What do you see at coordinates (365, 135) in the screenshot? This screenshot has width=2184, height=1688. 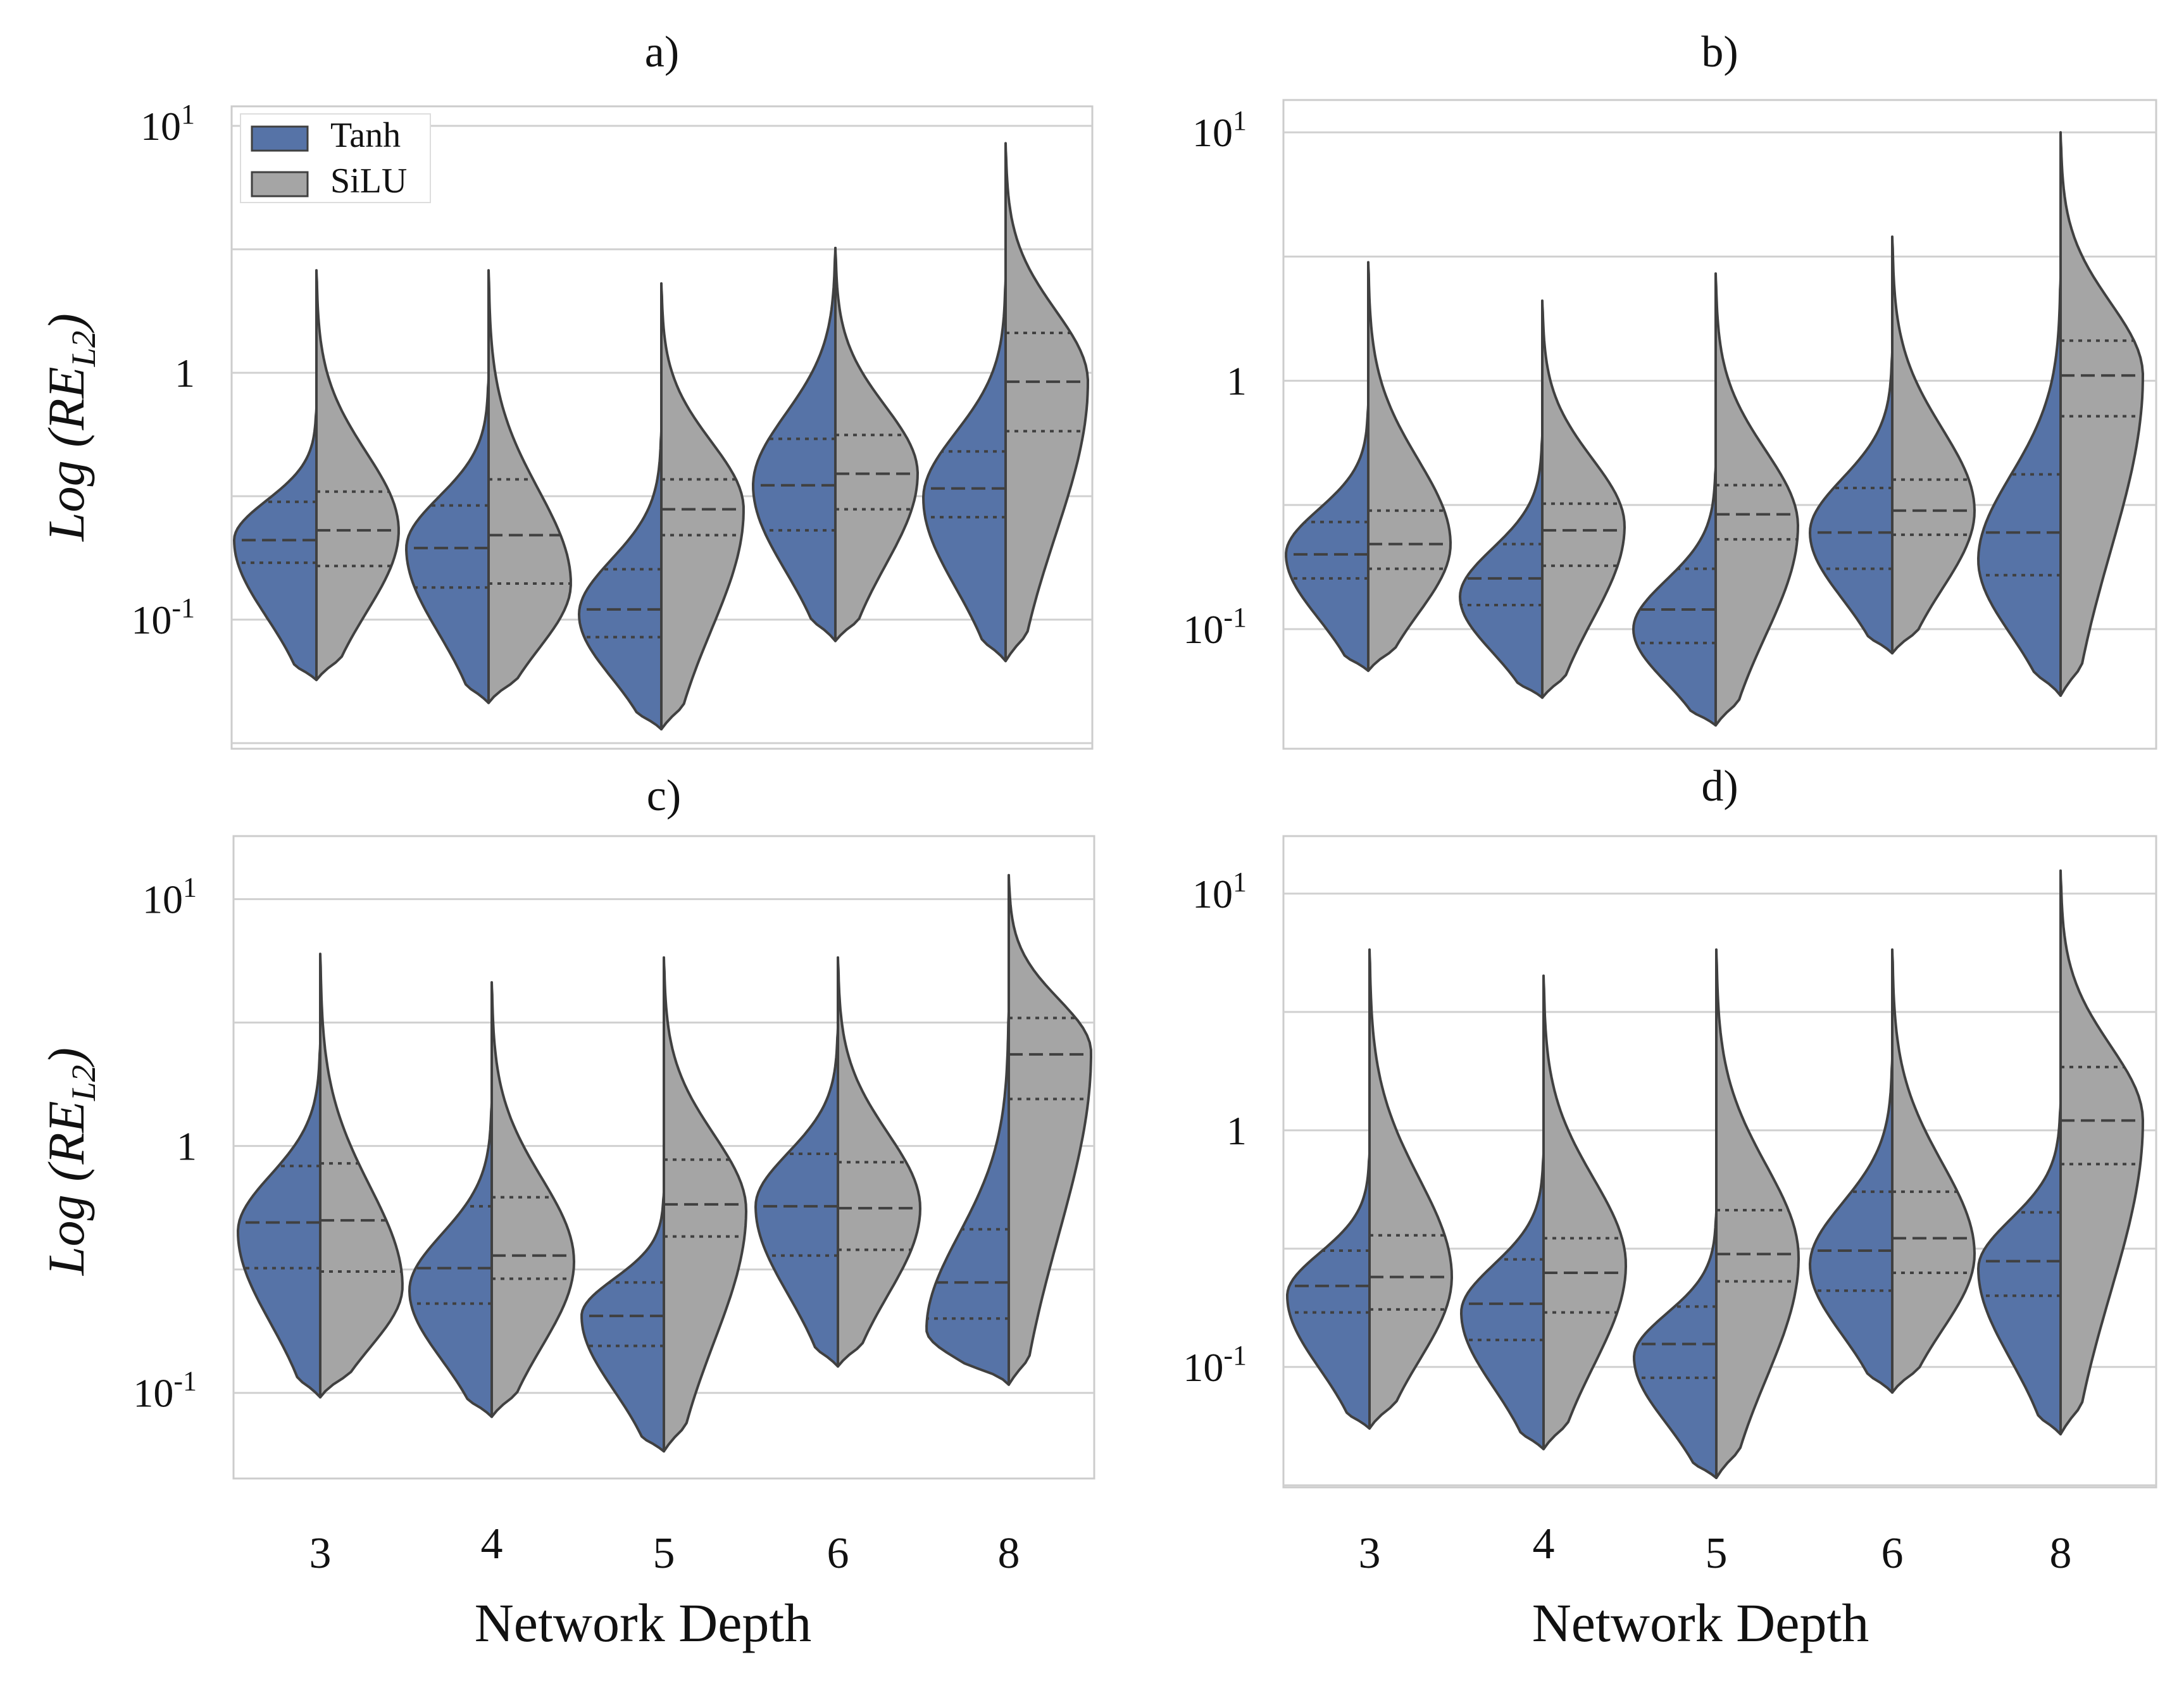 I see `legend-label-tanh: Tanh` at bounding box center [365, 135].